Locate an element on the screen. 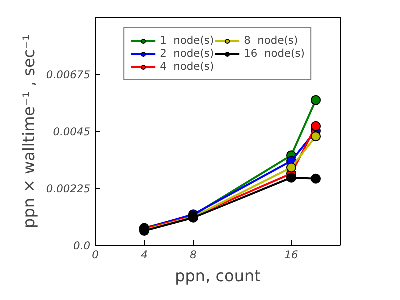  x-axis-title: ppn, count is located at coordinates (218, 276).